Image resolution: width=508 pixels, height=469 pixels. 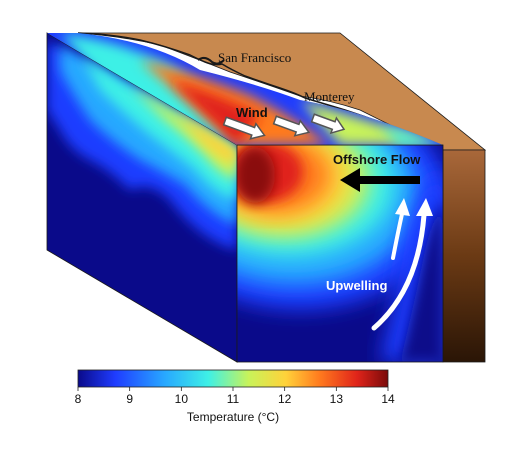 I want to click on colorbar-ticks: 8 9 10 11 12 13 14, so click(x=235, y=396).